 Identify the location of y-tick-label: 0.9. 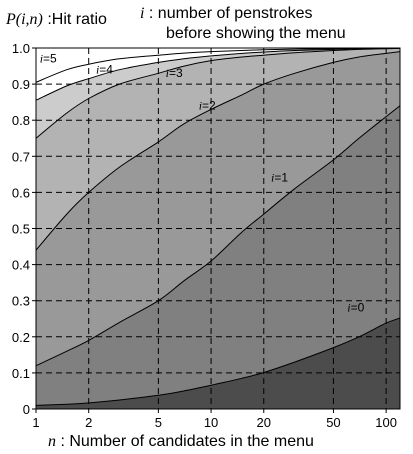
(21, 84).